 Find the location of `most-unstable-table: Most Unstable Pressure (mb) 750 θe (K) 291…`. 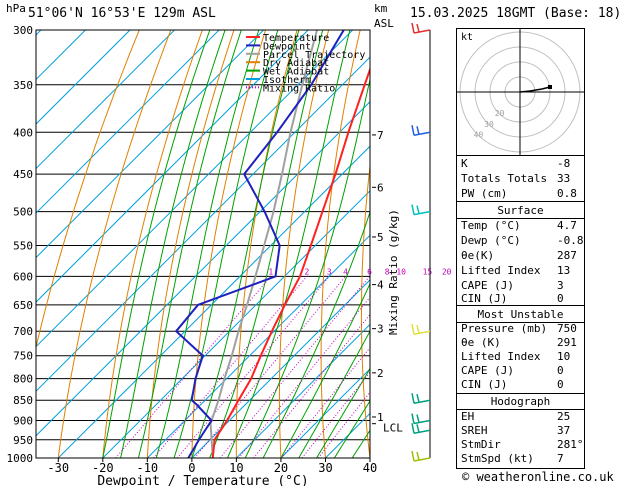

most-unstable-table: Most Unstable Pressure (mb) 750 θe (K) 291… is located at coordinates (520, 350).